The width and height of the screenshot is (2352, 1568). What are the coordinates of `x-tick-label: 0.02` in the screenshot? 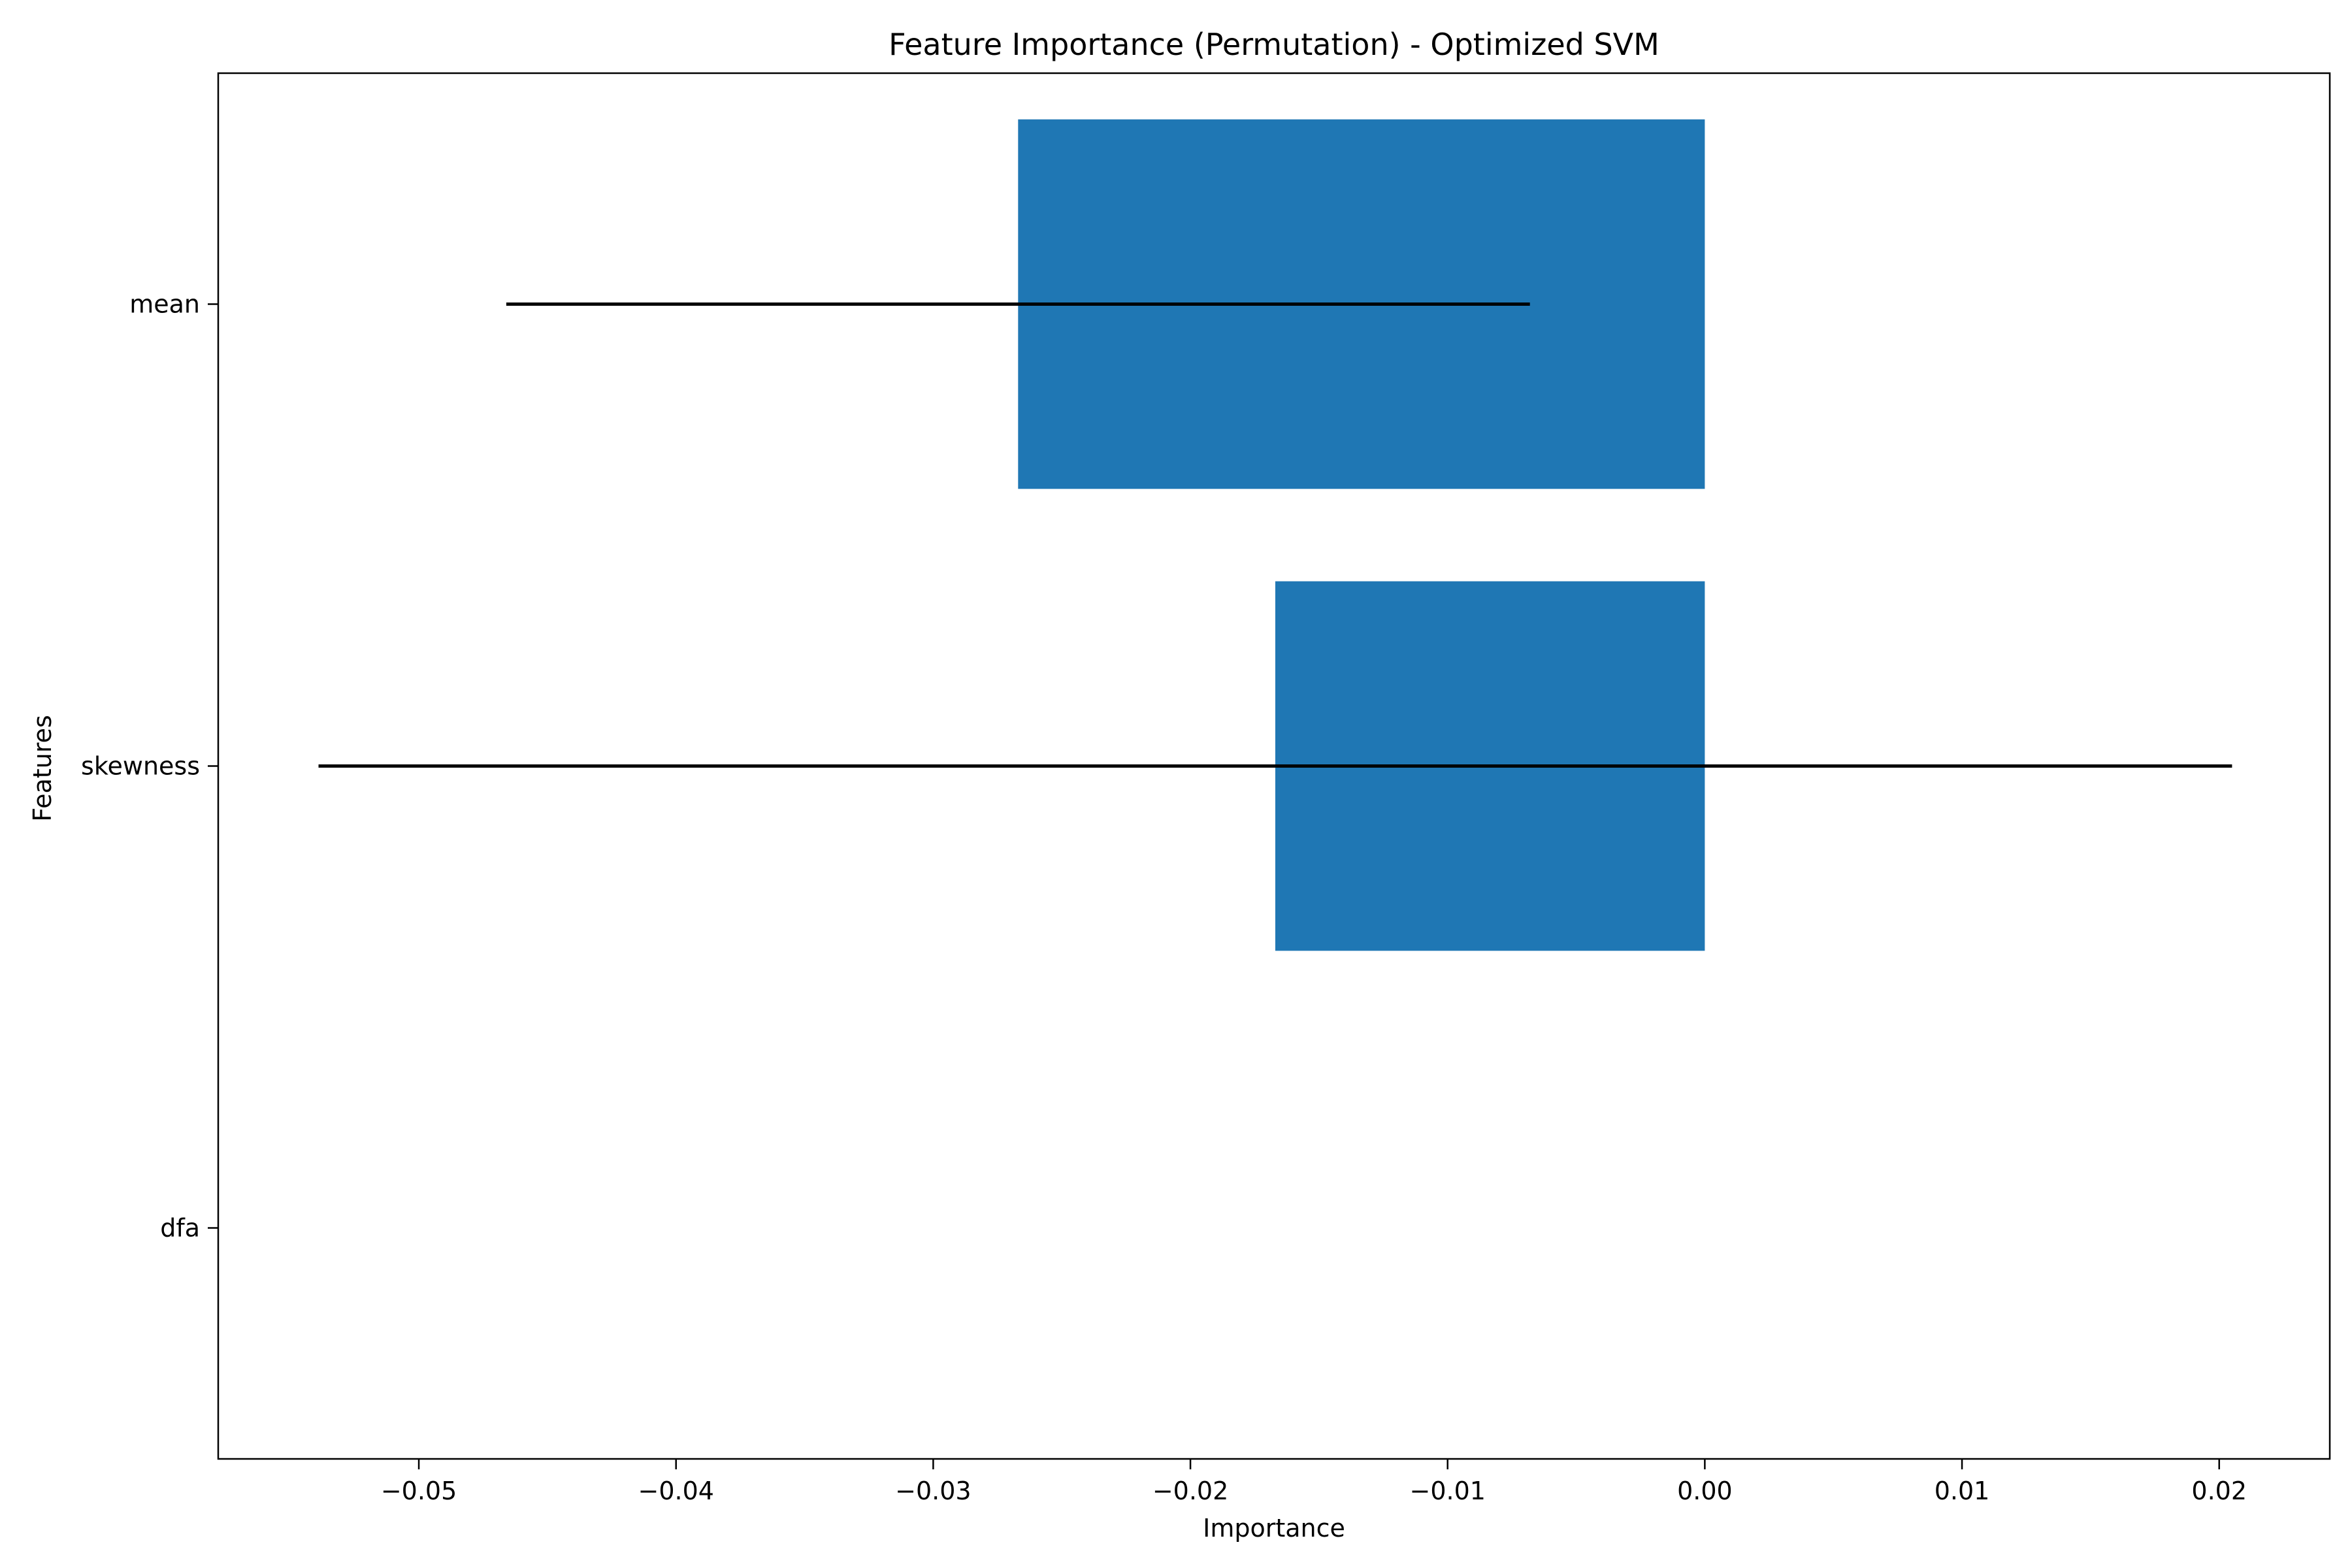 It's located at (2219, 1491).